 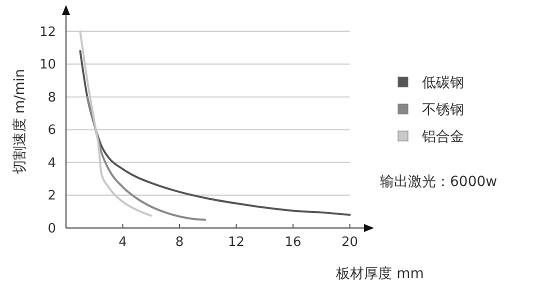 What do you see at coordinates (122, 242) in the screenshot?
I see `x-tick-label: 4` at bounding box center [122, 242].